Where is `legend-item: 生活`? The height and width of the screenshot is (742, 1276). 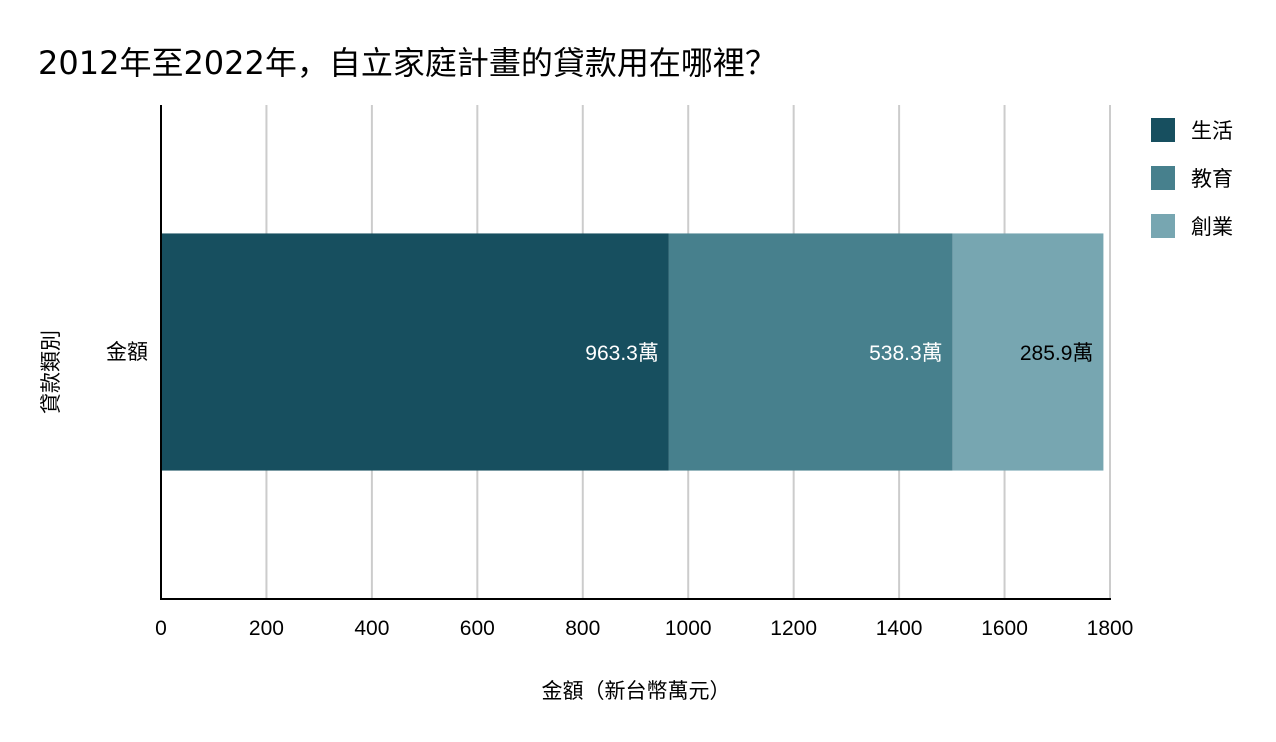
legend-item: 生活 is located at coordinates (1192, 130).